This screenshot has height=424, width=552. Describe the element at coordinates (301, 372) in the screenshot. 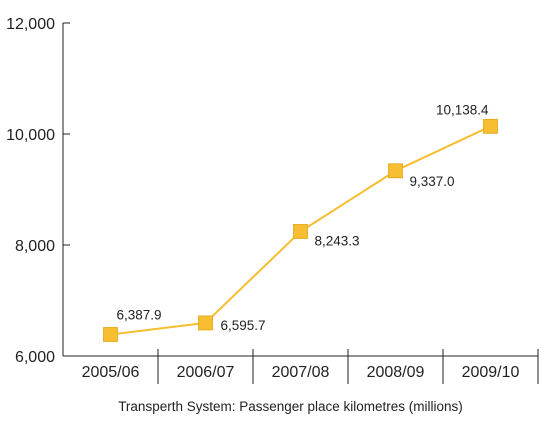

I see `x-tick-label: 2007/08` at that location.